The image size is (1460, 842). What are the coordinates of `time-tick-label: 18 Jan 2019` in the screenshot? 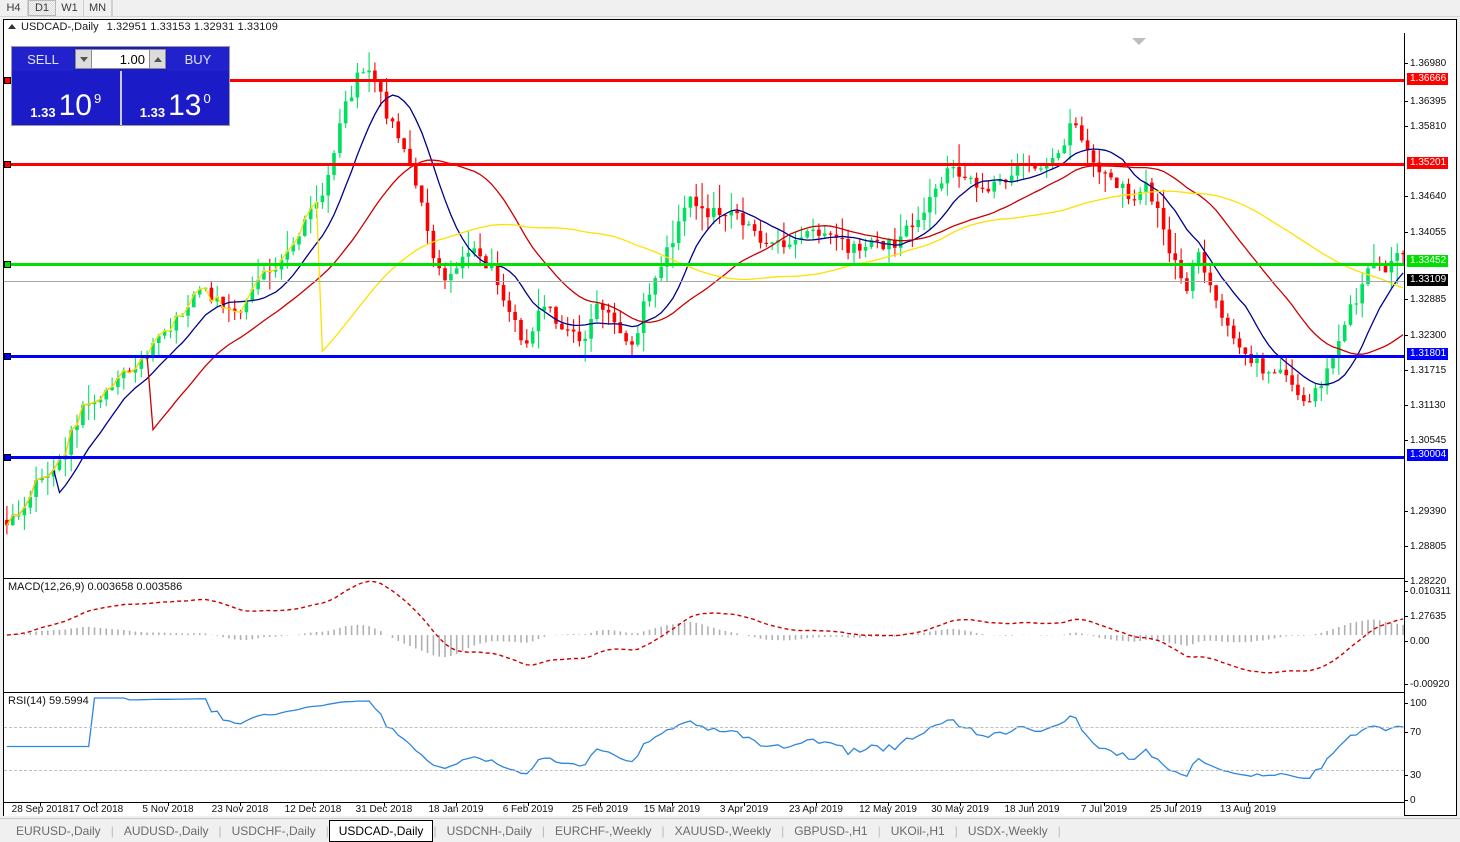 It's located at (456, 809).